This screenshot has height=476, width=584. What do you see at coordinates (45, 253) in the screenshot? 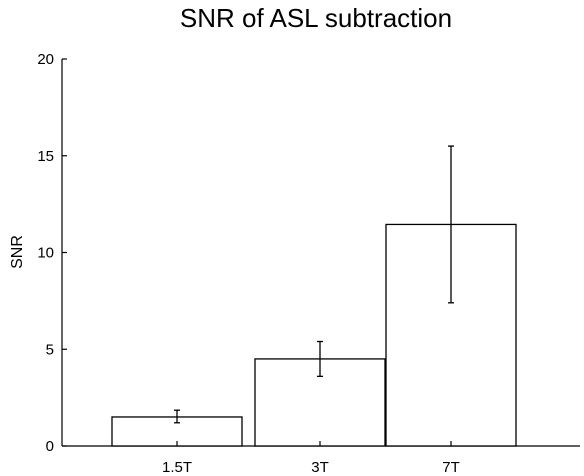
I see `y-tick-label: 10` at bounding box center [45, 253].